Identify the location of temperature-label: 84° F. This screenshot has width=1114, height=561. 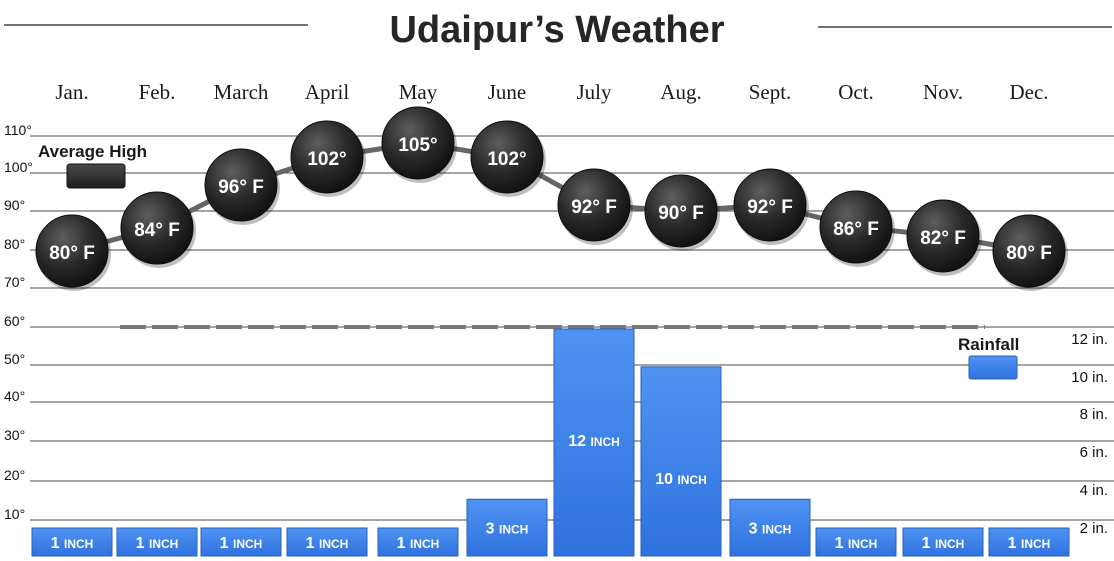
(157, 230).